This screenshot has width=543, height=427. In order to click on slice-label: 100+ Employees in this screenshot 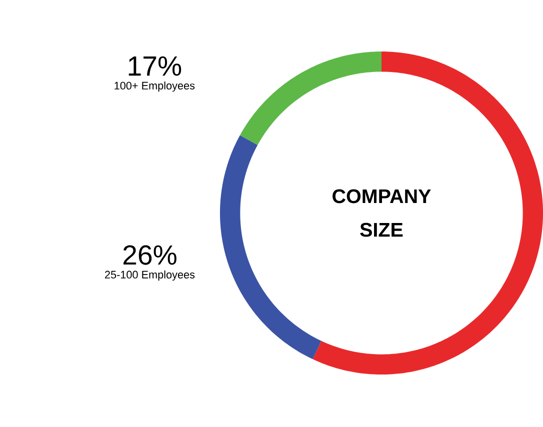, I will do `click(154, 86)`.